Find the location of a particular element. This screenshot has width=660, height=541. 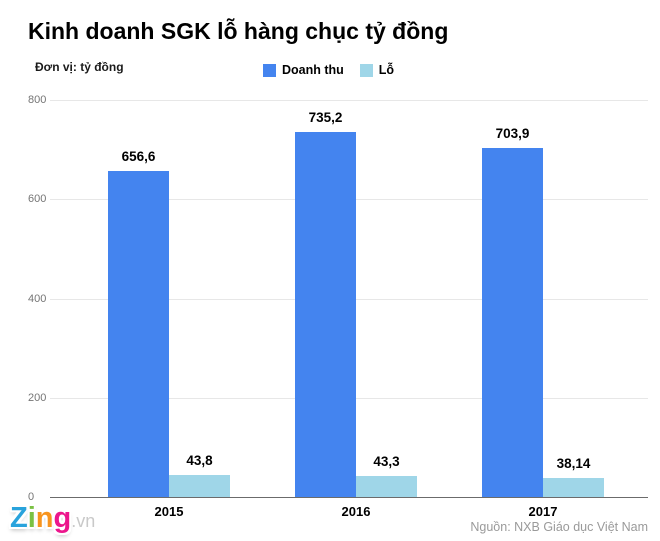

value-label: 703,9 is located at coordinates (512, 133).